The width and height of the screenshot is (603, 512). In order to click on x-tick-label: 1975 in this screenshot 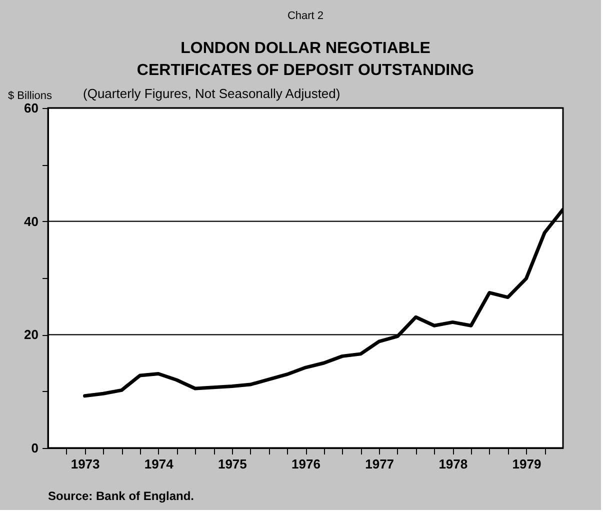, I will do `click(232, 464)`.